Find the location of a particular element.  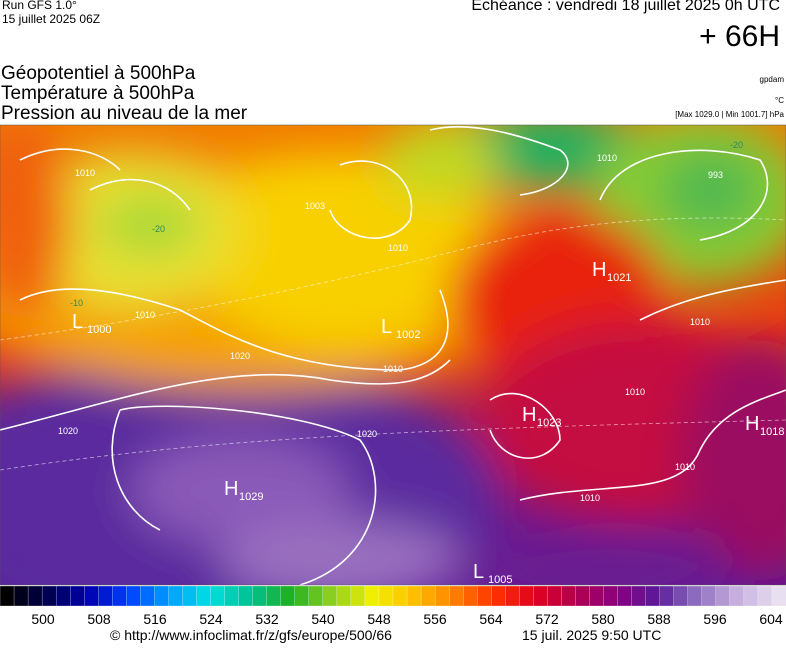

unit-label: °C is located at coordinates (779, 100).